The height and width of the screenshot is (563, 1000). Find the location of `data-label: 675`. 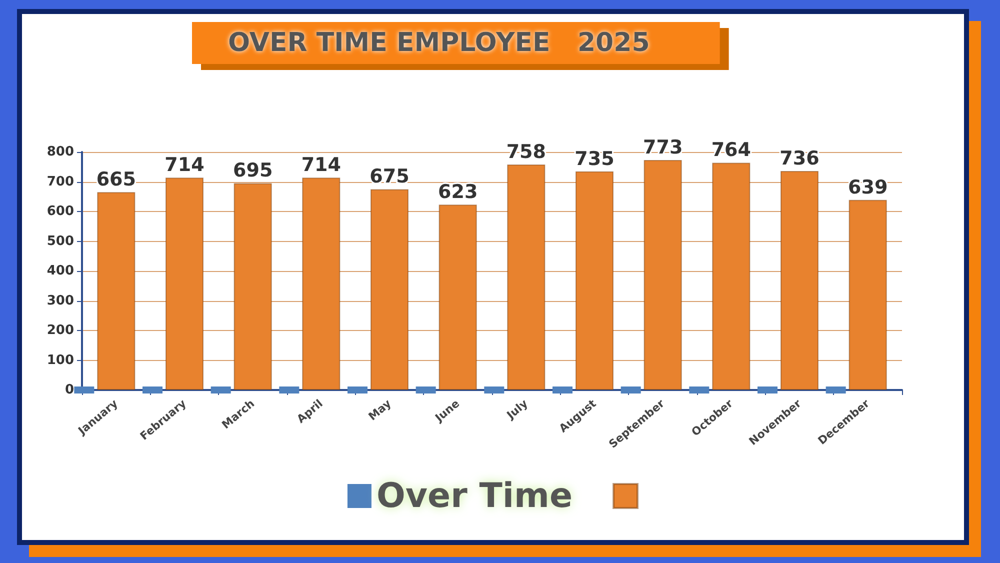

data-label: 675 is located at coordinates (390, 177).